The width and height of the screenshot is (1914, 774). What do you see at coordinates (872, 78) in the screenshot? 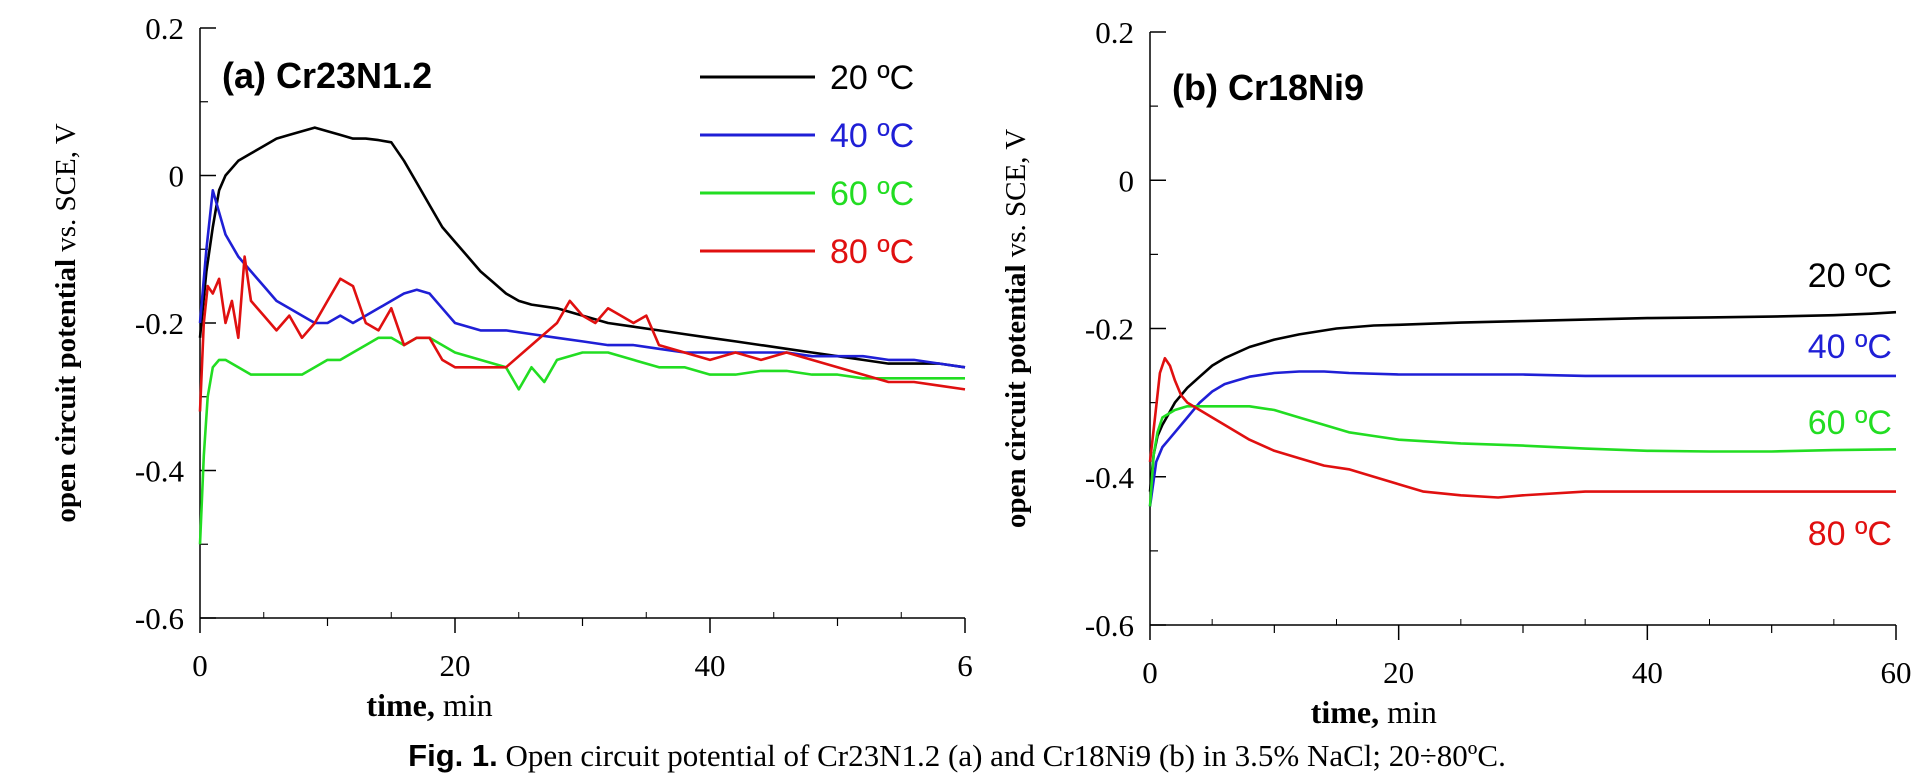
I see `legend-label-20: 20 ºC` at bounding box center [872, 78].